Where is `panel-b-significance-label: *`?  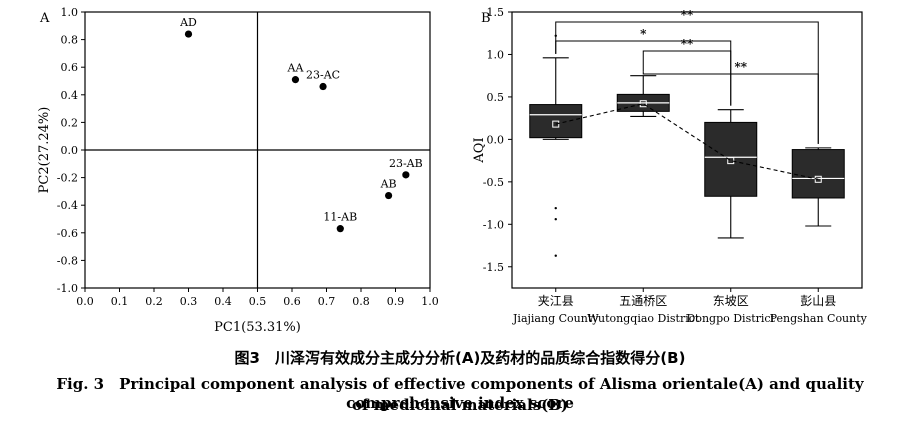 panel-b-significance-label: * is located at coordinates (643, 34).